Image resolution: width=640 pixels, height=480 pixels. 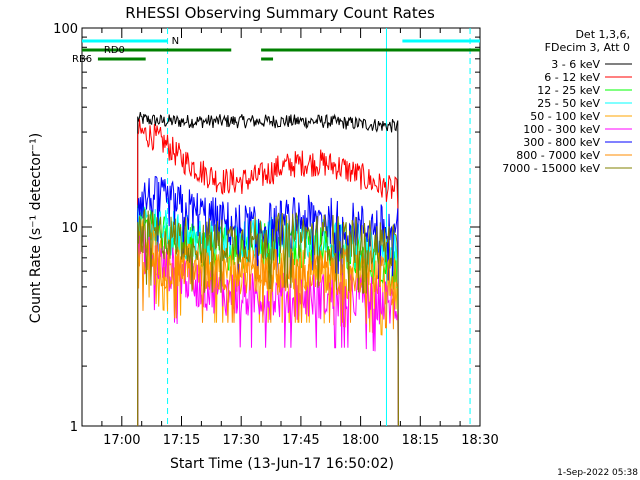 What do you see at coordinates (568, 90) in the screenshot?
I see `legend-entry-label: 12 - 25 keV` at bounding box center [568, 90].